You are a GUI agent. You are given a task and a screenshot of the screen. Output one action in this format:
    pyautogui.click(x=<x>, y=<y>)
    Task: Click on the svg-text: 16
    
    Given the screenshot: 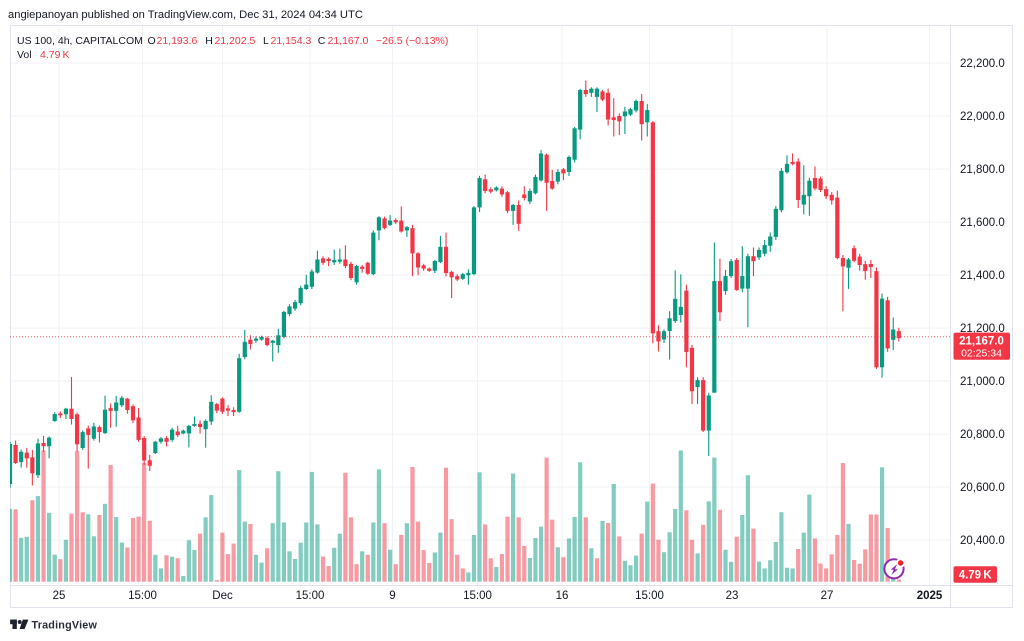 What is the action you would take?
    pyautogui.click(x=562, y=596)
    